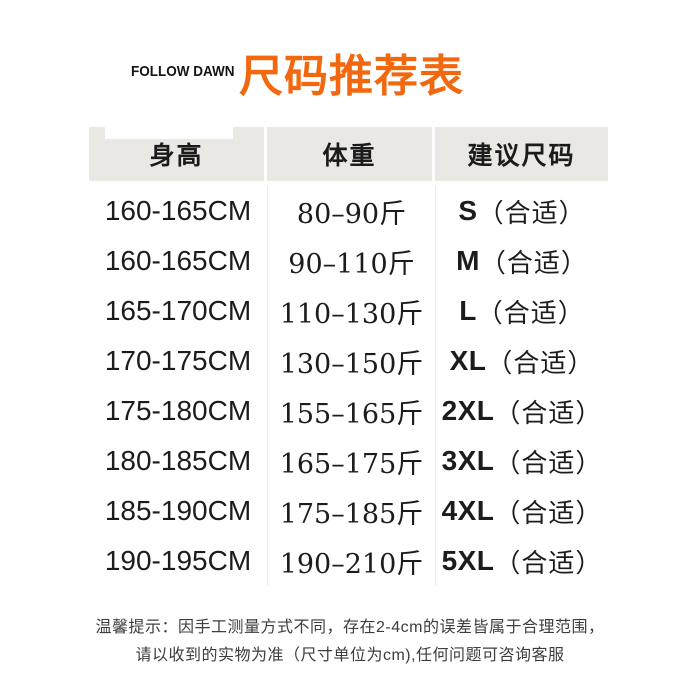  Describe the element at coordinates (350, 627) in the screenshot. I see `footer-note-line1: 温馨提示：因手工测量方式不同，存在2-4cm的误差皆属于合理范围，` at that location.